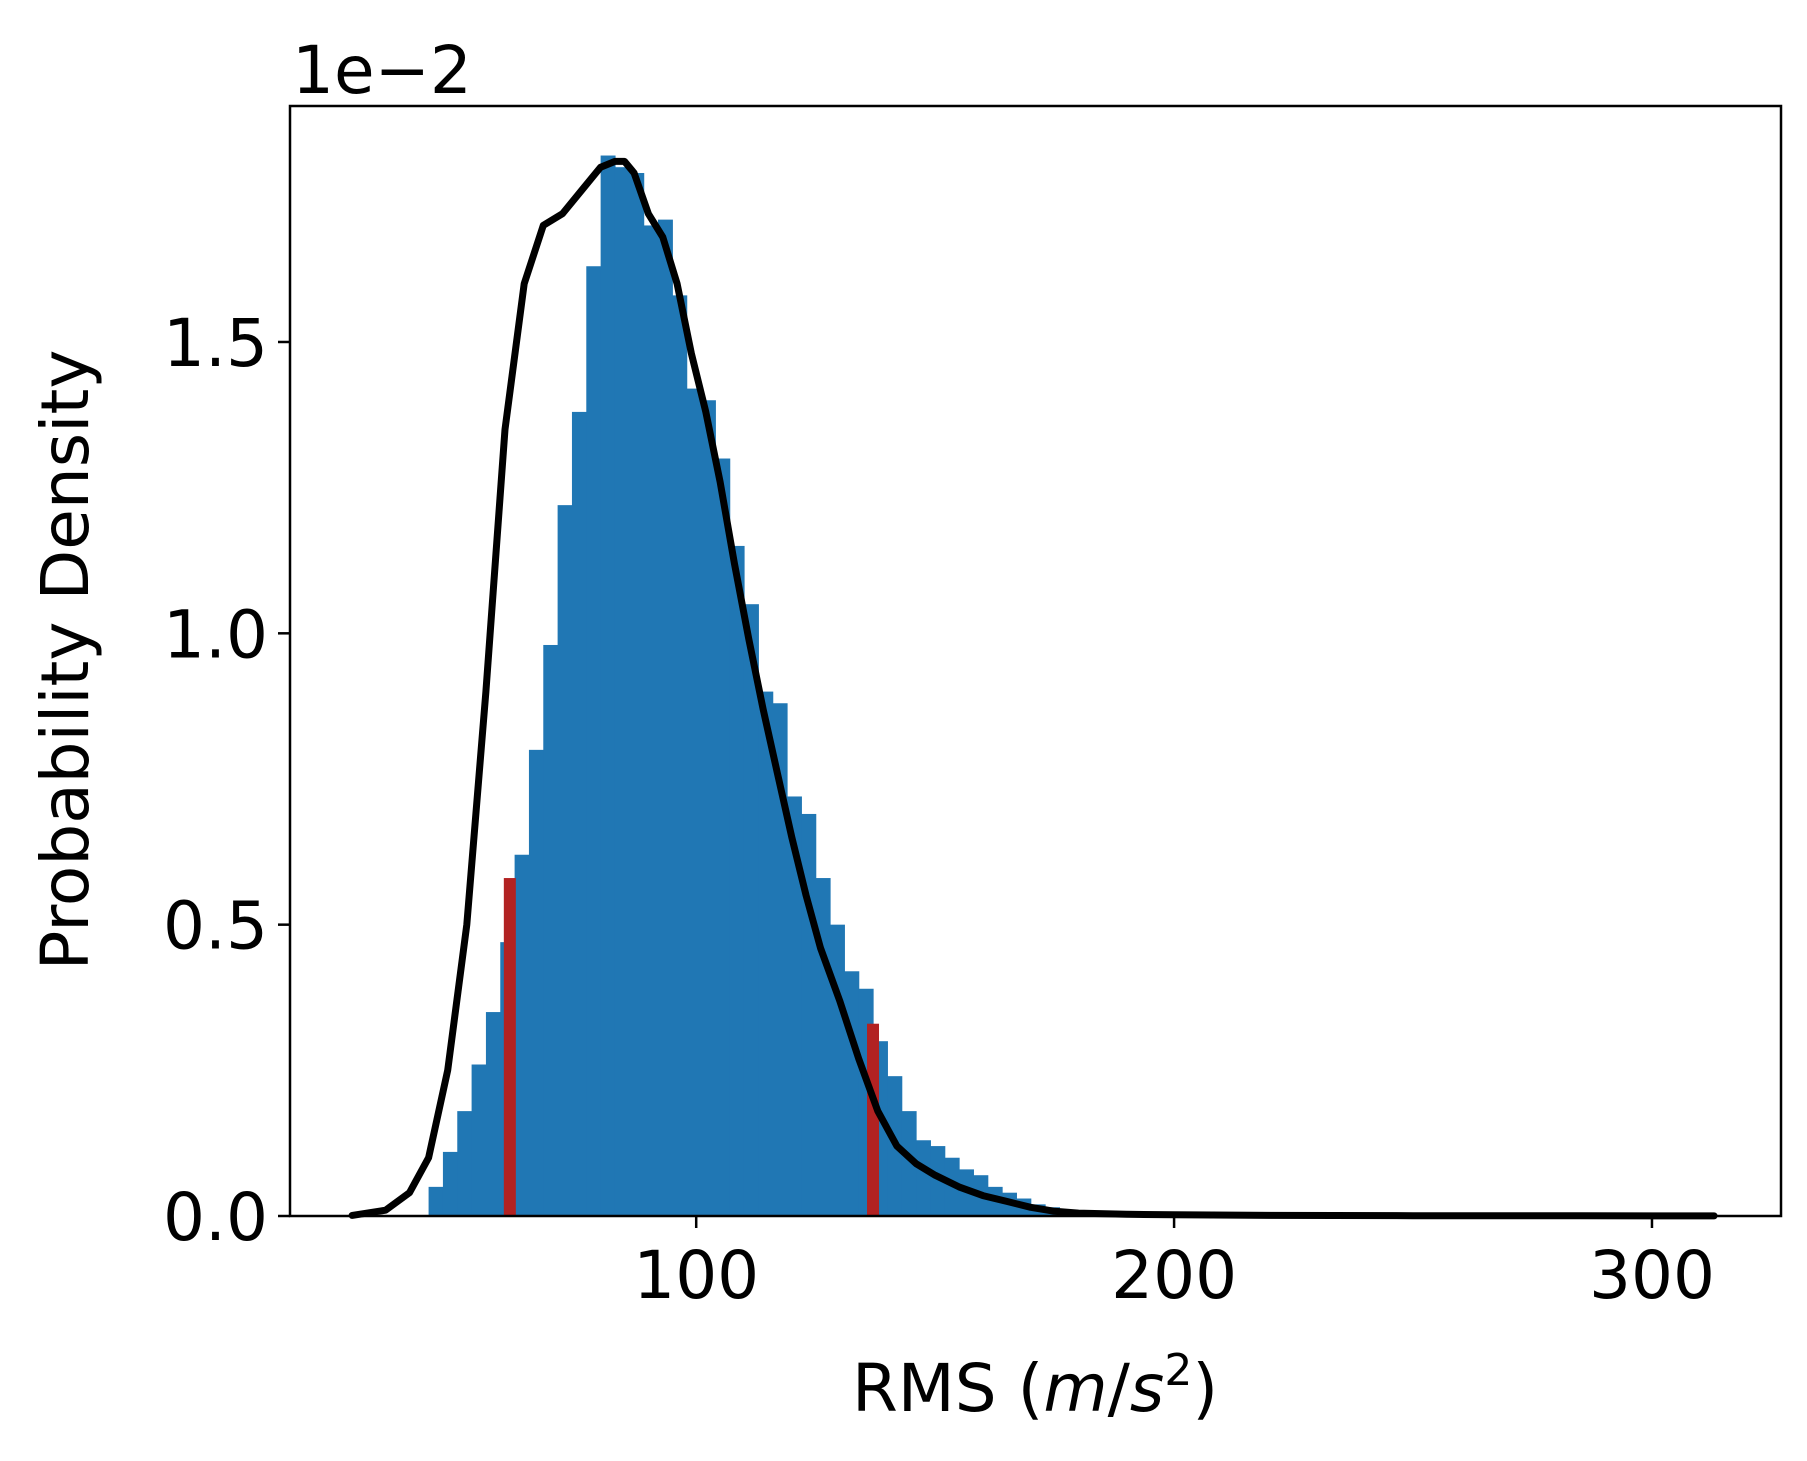 This screenshot has width=1807, height=1461. What do you see at coordinates (215, 634) in the screenshot?
I see `y-tick-label: 1.0` at bounding box center [215, 634].